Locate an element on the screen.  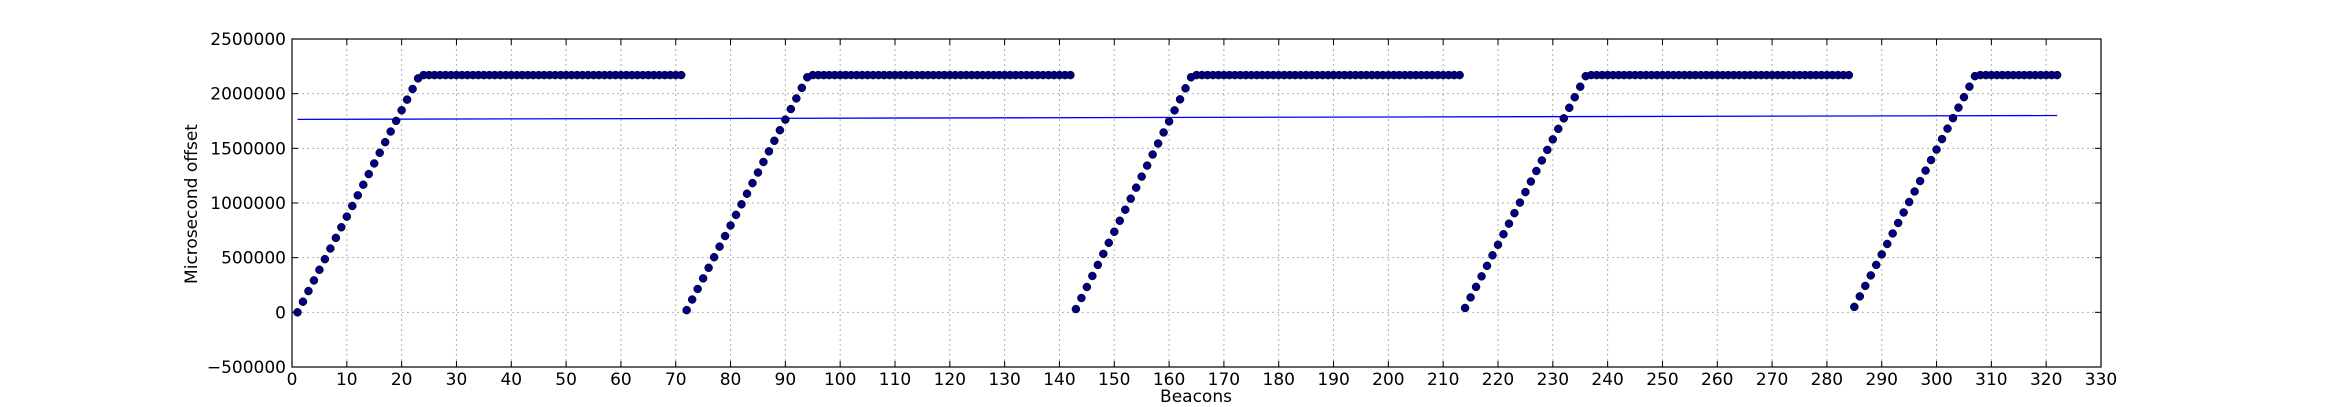
x-tick-label: 180 is located at coordinates (1279, 380).